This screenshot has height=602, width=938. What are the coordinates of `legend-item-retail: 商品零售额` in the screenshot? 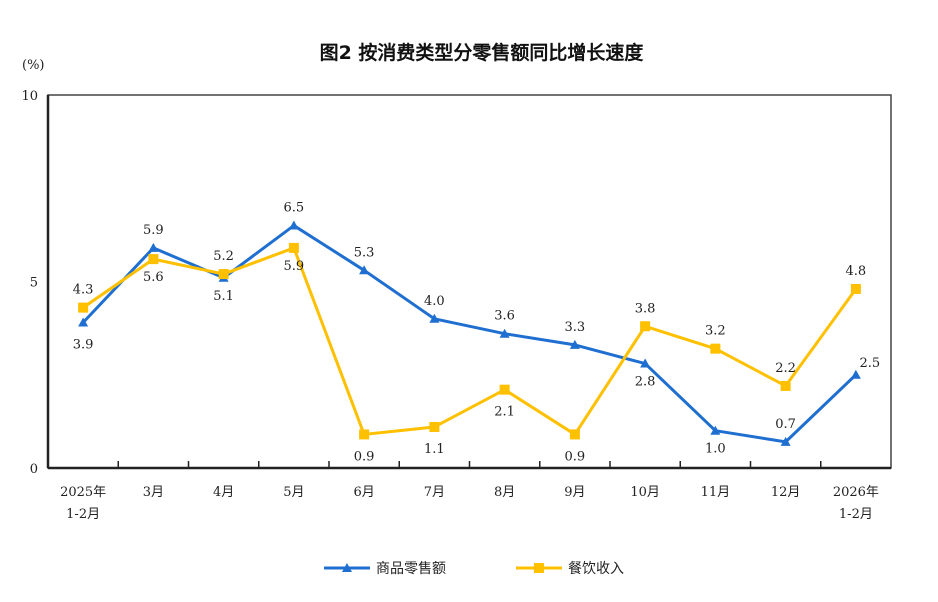 It's located at (385, 568).